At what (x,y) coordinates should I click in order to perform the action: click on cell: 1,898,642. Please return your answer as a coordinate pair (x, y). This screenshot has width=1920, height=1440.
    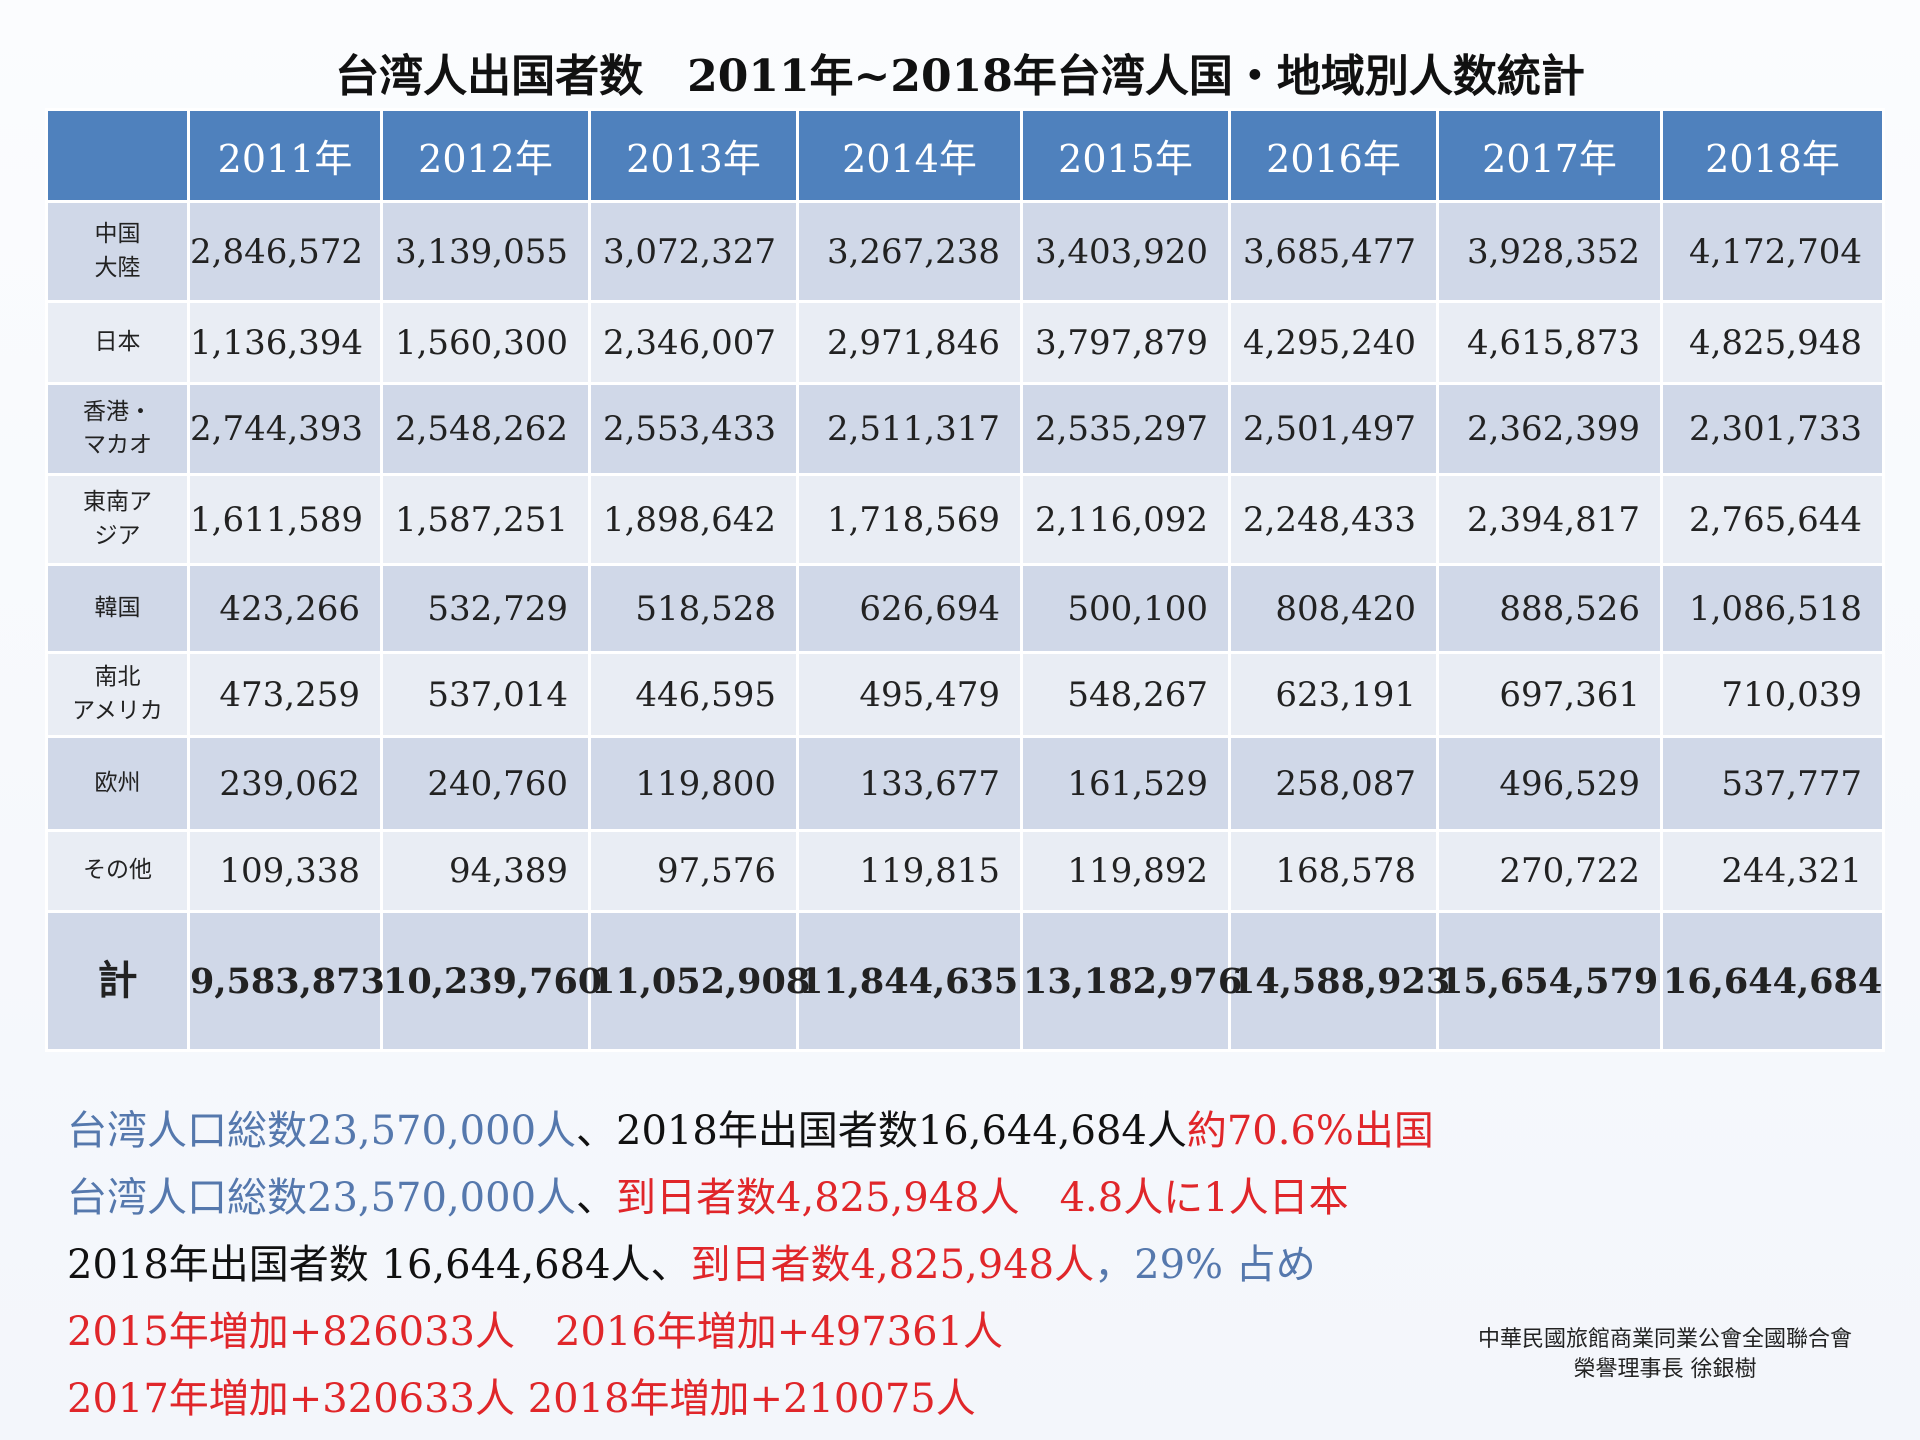
    Looking at the image, I should click on (693, 519).